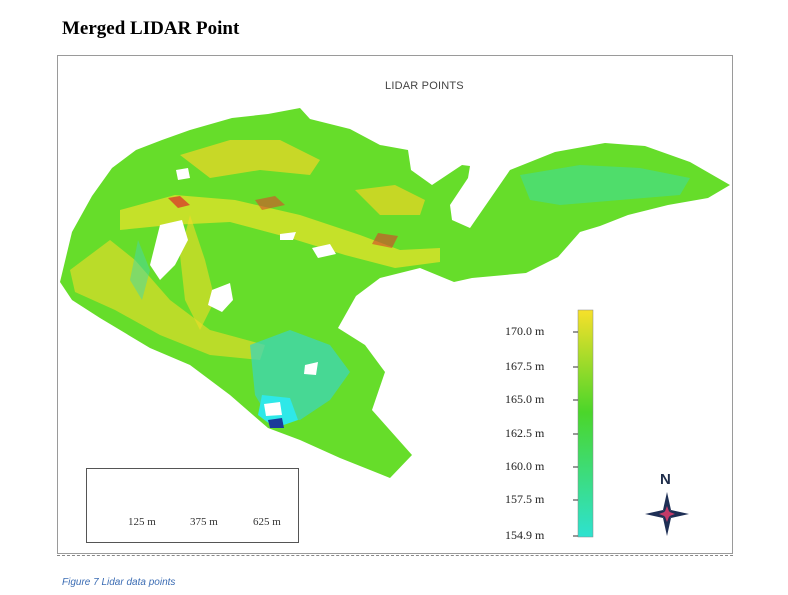 The width and height of the screenshot is (788, 595). I want to click on legend-label: 170.0 m, so click(525, 331).